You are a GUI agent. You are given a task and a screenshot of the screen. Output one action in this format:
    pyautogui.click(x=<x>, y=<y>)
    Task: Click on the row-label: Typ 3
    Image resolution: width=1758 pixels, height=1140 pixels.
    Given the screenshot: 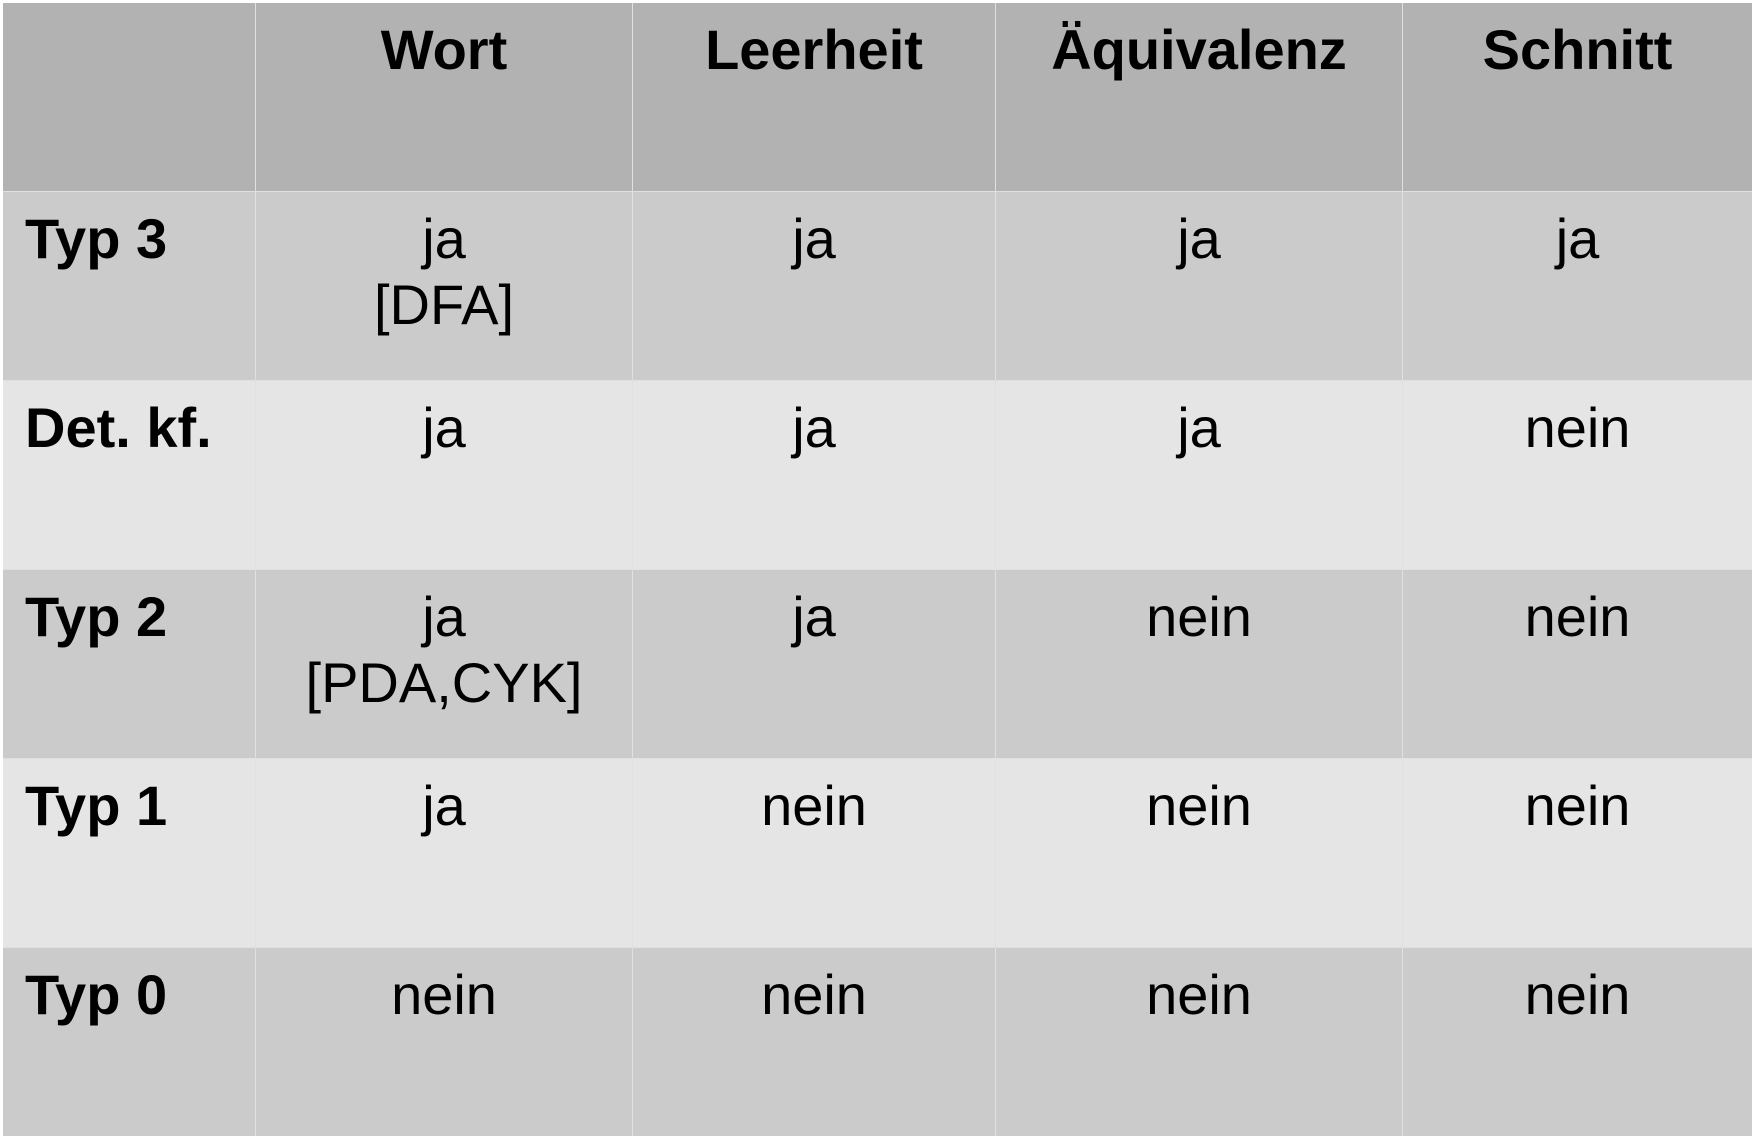 What is the action you would take?
    pyautogui.click(x=129, y=286)
    